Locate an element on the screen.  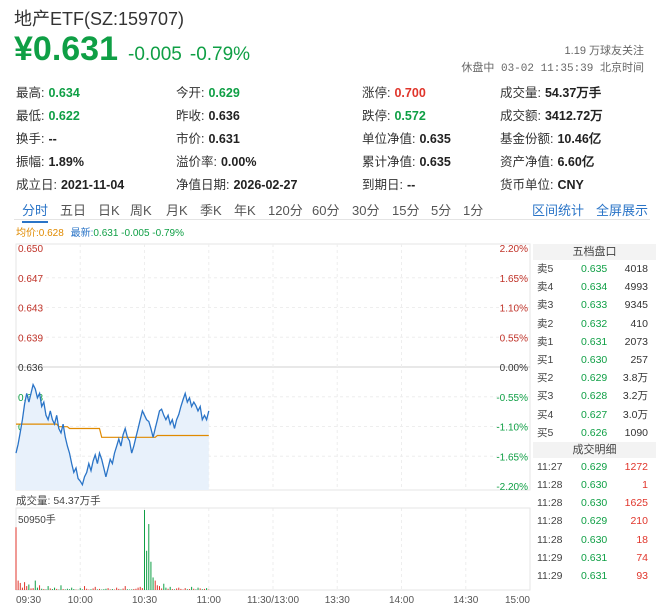
tab-10: 15分 is located at coordinates (406, 210).